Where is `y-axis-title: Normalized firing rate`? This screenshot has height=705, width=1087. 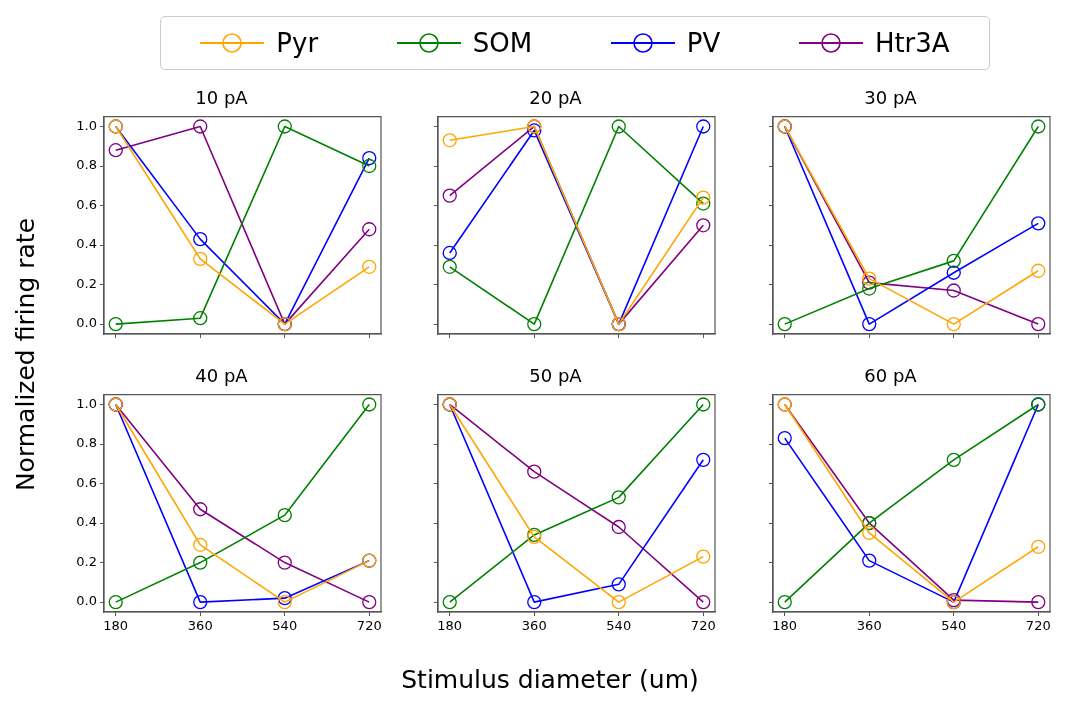 y-axis-title: Normalized firing rate is located at coordinates (25, 355).